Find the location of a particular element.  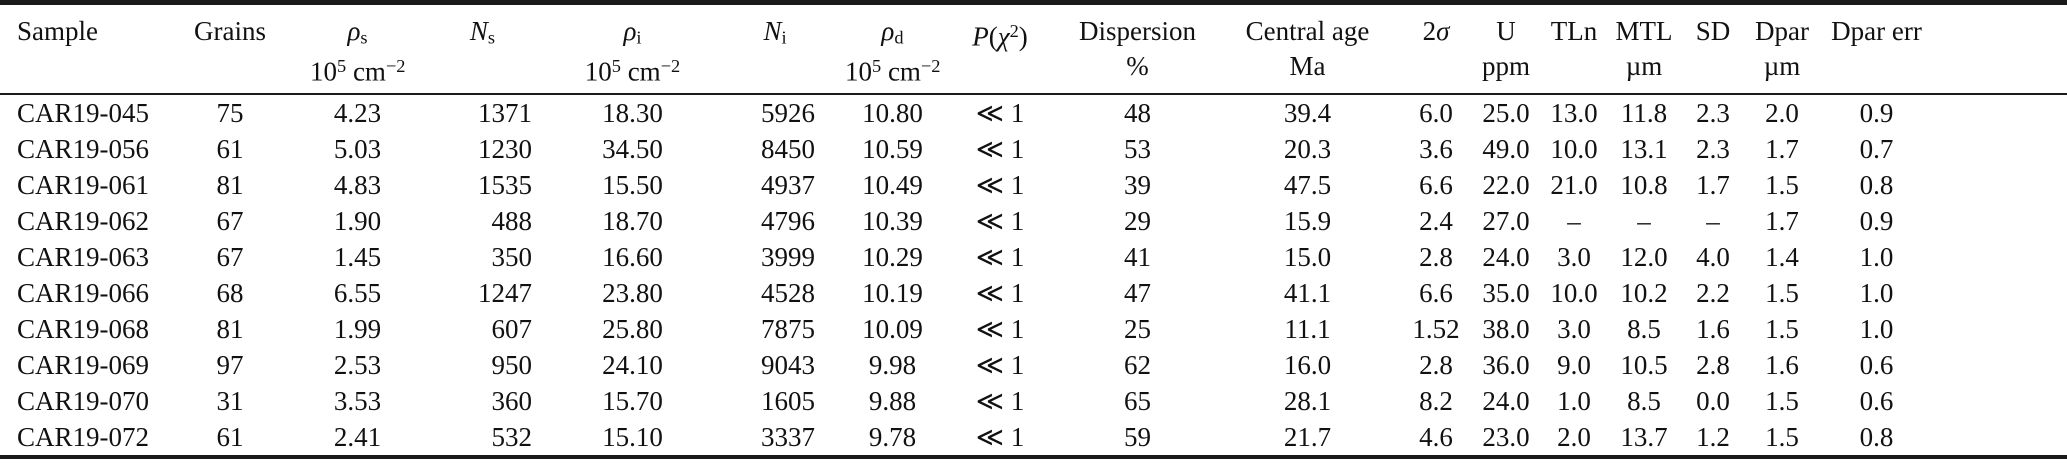

table-cell-dpar: 1.6 is located at coordinates (1782, 365).